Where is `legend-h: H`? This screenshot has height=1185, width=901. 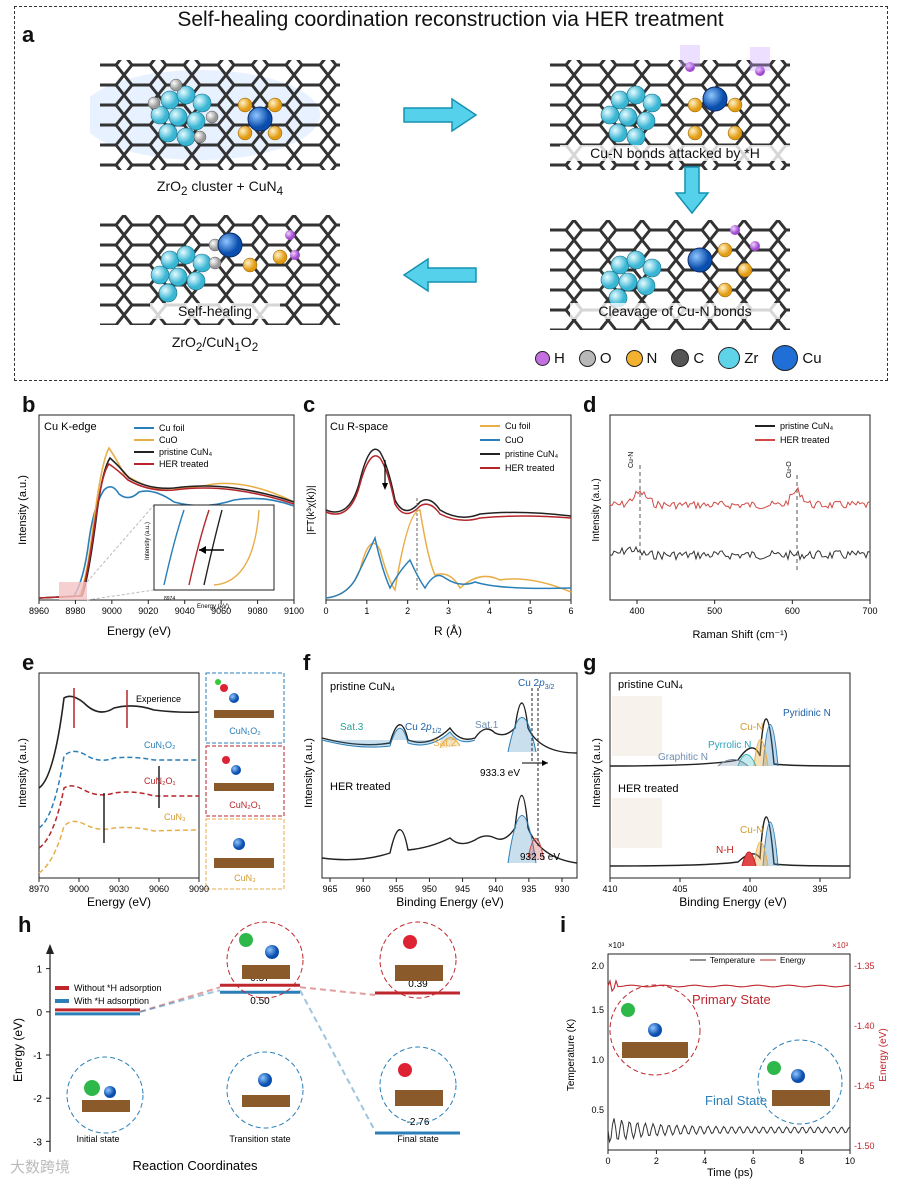
legend-h: H is located at coordinates (550, 358).